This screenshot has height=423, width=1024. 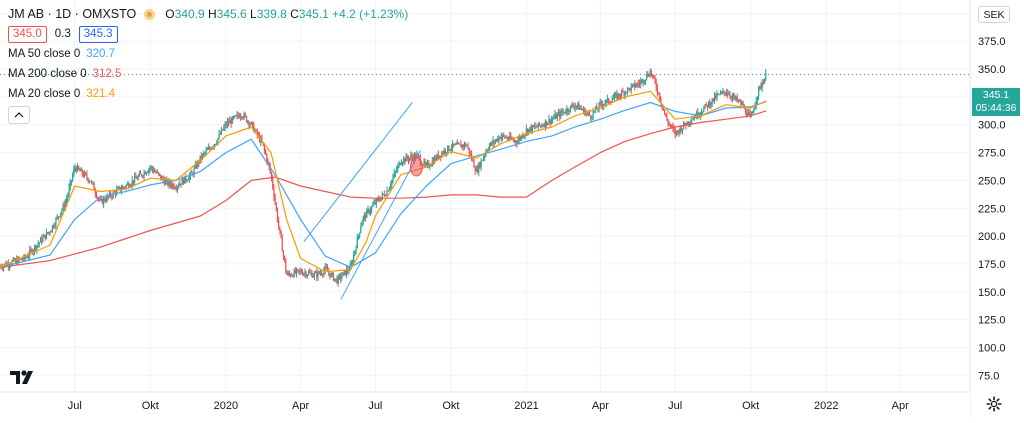 I want to click on ma50-row: MA 50 close 0 320.7, so click(x=208, y=54).